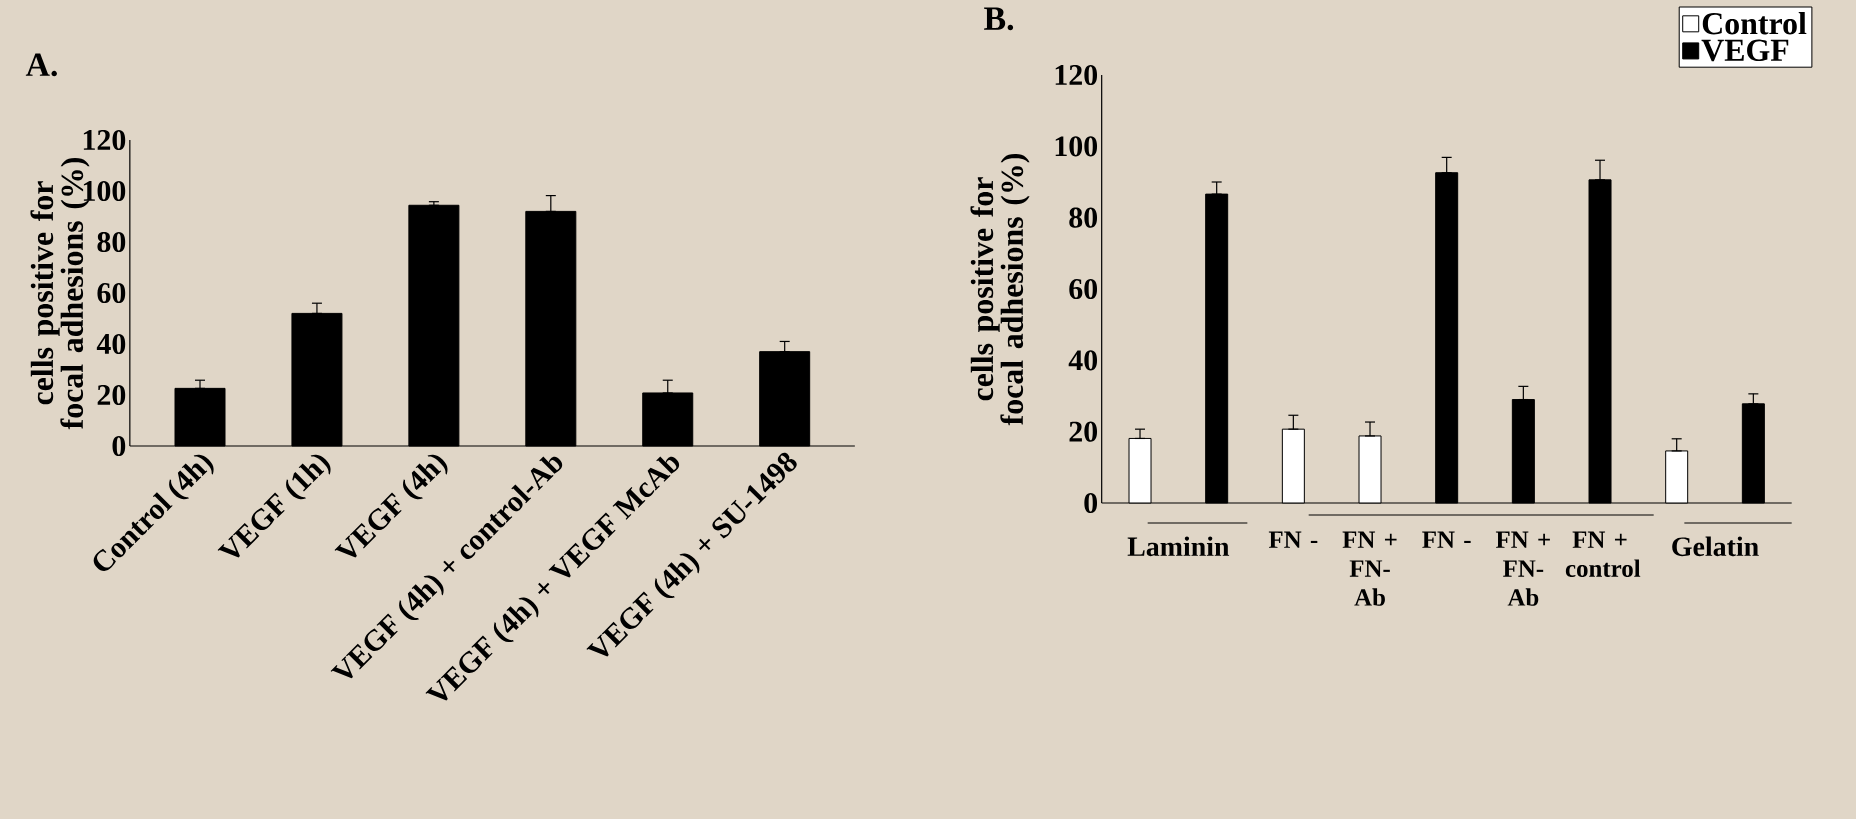 This screenshot has height=819, width=1856. I want to click on text: Laminin, so click(1178, 546).